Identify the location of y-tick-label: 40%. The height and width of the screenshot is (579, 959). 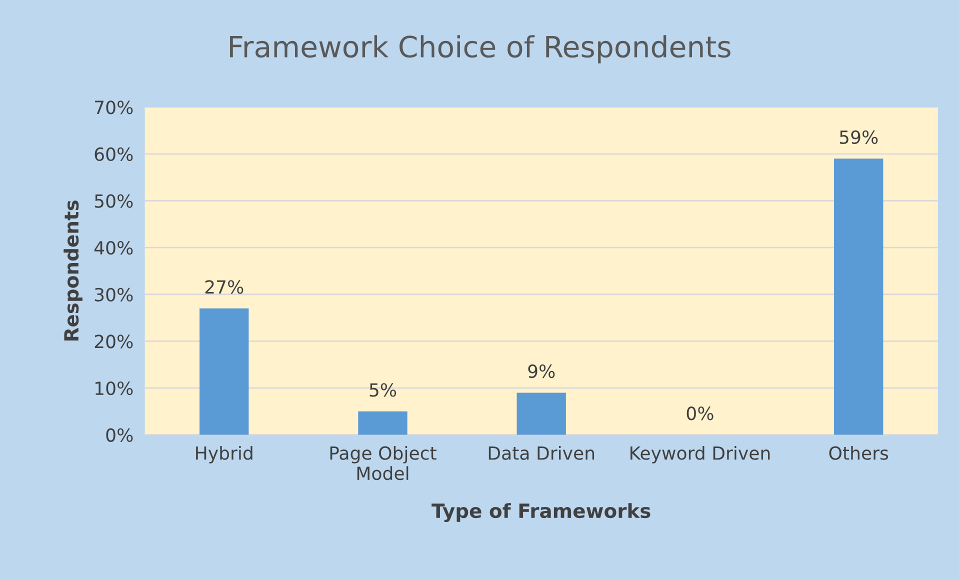
(113, 248).